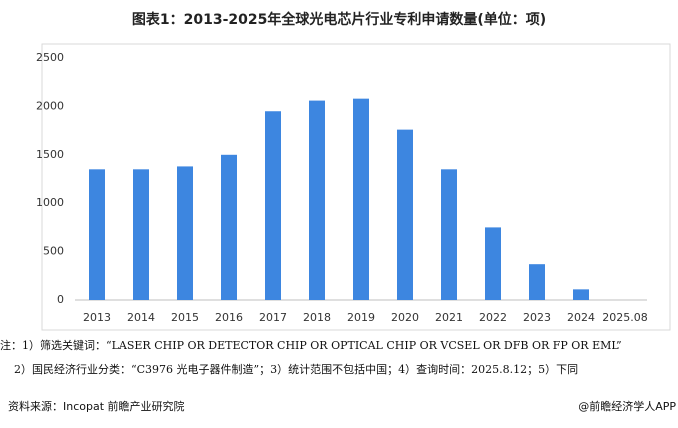  Describe the element at coordinates (60, 299) in the screenshot. I see `y-tick-label: 0` at that location.